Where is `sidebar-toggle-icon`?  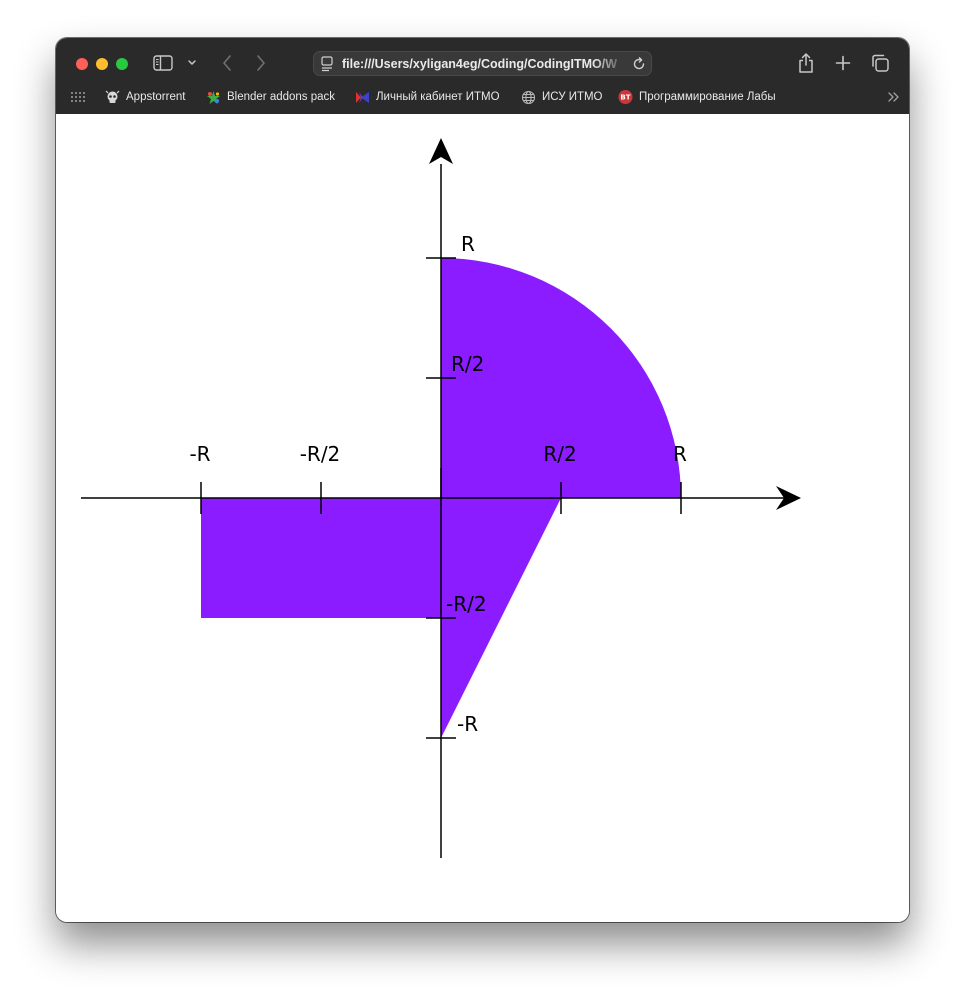
sidebar-toggle-icon is located at coordinates (163, 63).